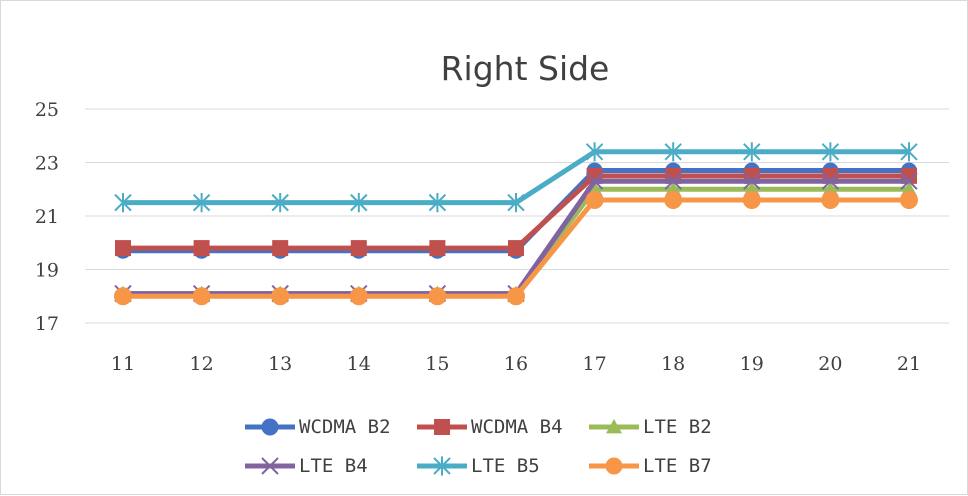 The width and height of the screenshot is (968, 496). What do you see at coordinates (47, 324) in the screenshot?
I see `y-tick-label: 17` at bounding box center [47, 324].